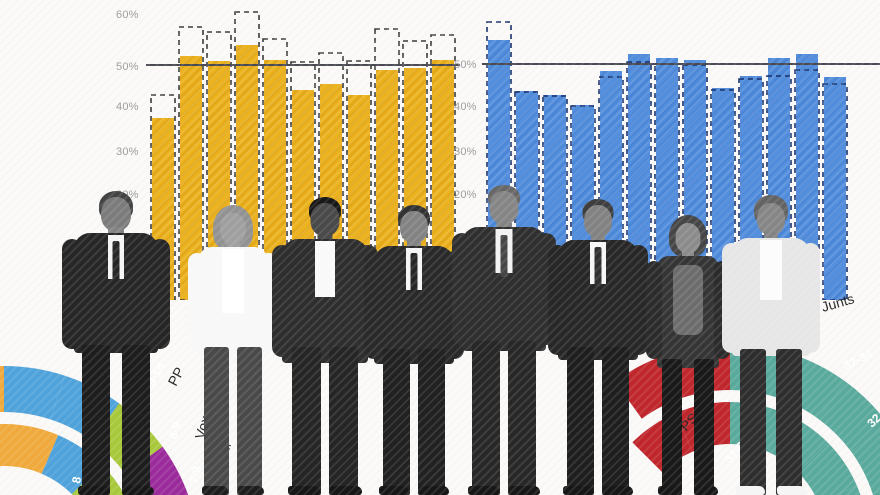 The image size is (880, 495). I want to click on seat-value-inner-teal: 32, so click(872, 421).